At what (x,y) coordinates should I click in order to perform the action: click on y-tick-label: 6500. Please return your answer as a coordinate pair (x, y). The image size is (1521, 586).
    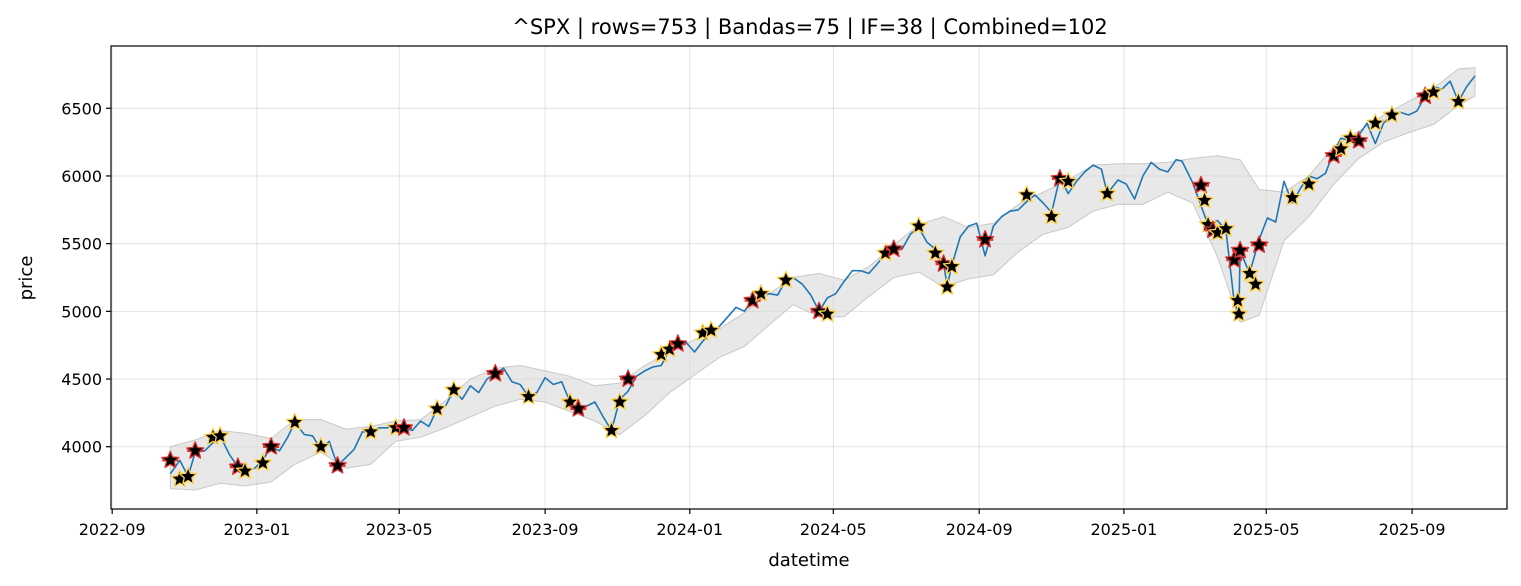
    Looking at the image, I should click on (81, 108).